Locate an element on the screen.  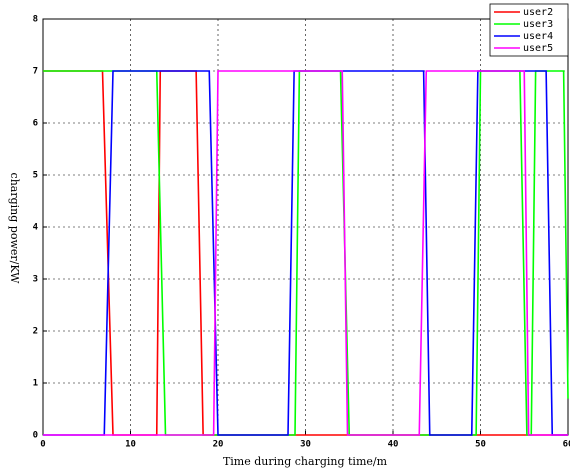
x-tick-label: 40 is located at coordinates (393, 445).